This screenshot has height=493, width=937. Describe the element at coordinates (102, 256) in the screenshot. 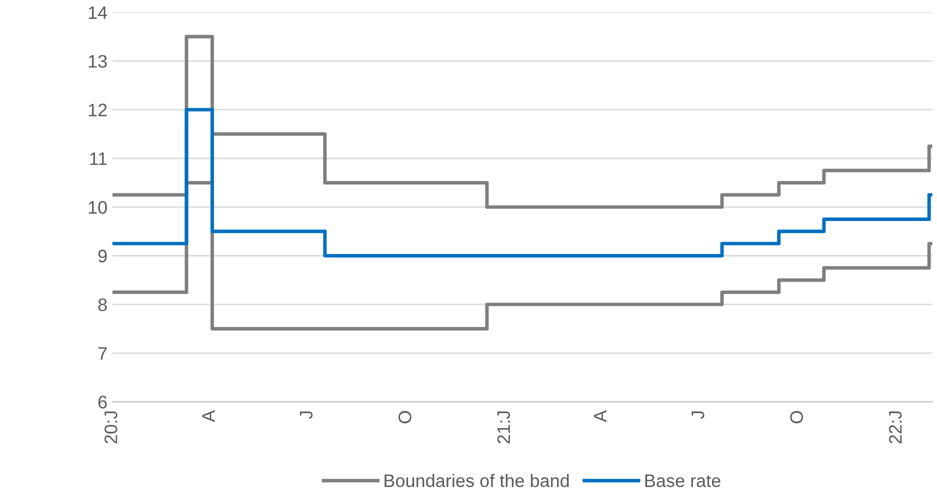

I see `y-tick-label: 9` at that location.